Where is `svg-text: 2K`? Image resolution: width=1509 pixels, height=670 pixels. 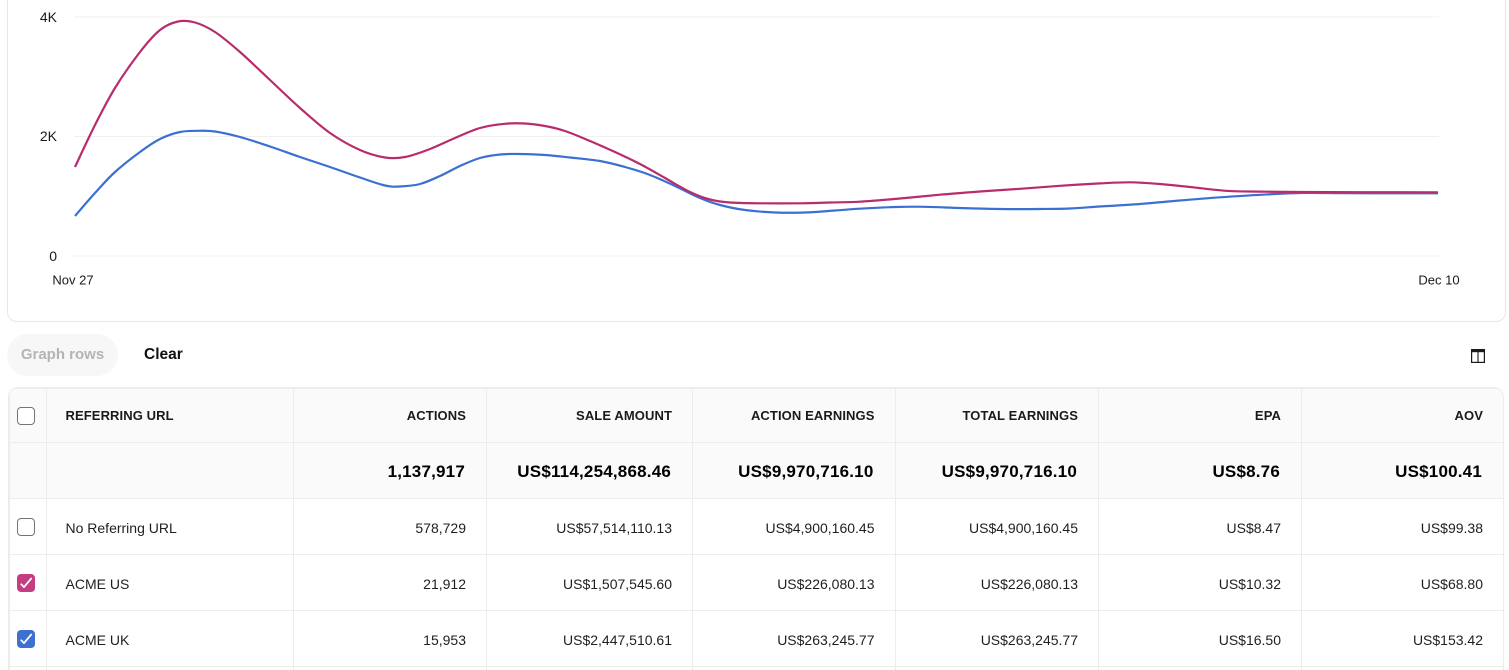
svg-text: 2K is located at coordinates (49, 136).